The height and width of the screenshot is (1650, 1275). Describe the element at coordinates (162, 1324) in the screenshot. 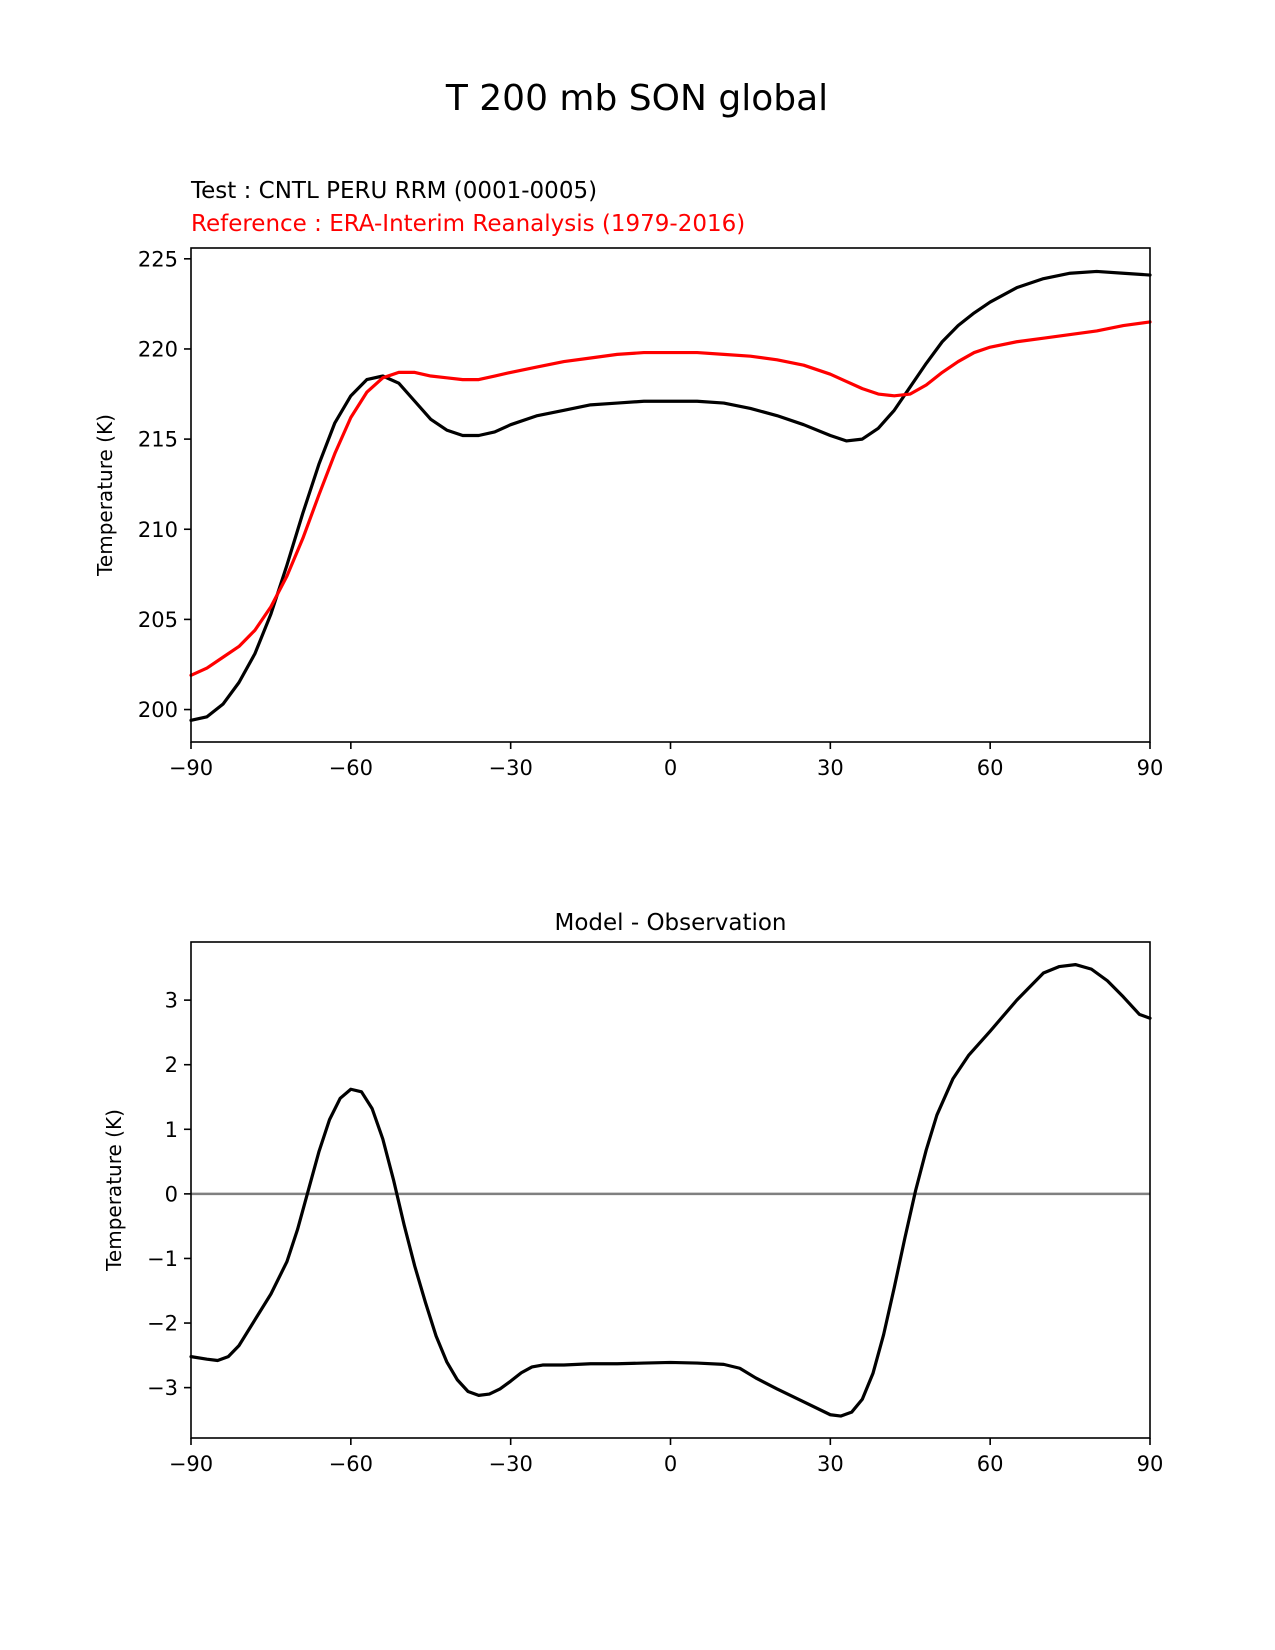

I see `y-tick-label: −2` at that location.